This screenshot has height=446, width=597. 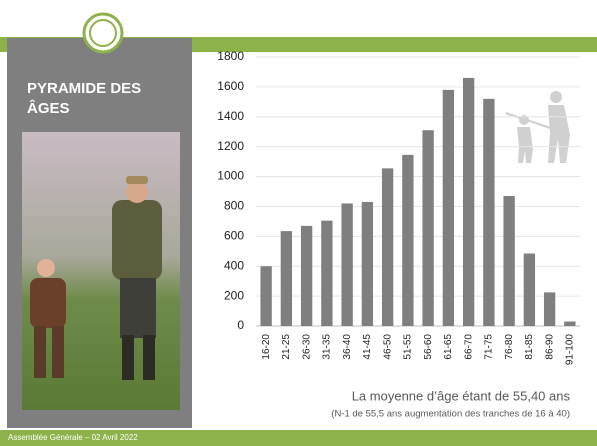 I want to click on y-tick-label: 0, so click(x=240, y=325).